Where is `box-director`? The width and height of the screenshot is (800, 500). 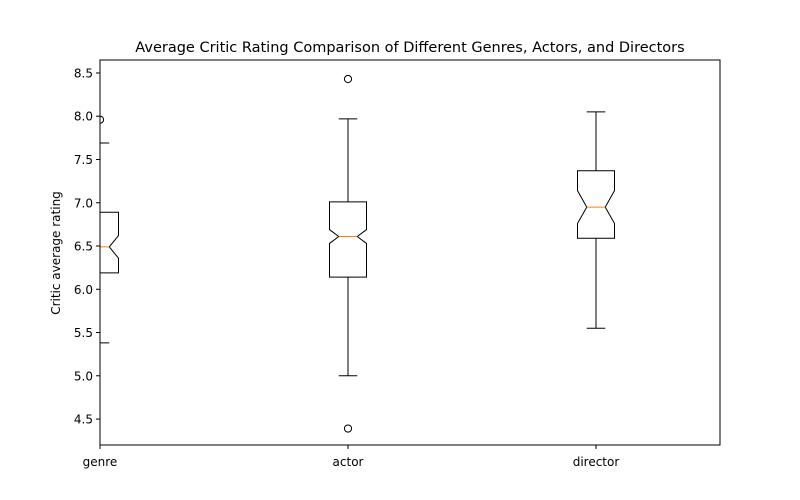 box-director is located at coordinates (596, 220).